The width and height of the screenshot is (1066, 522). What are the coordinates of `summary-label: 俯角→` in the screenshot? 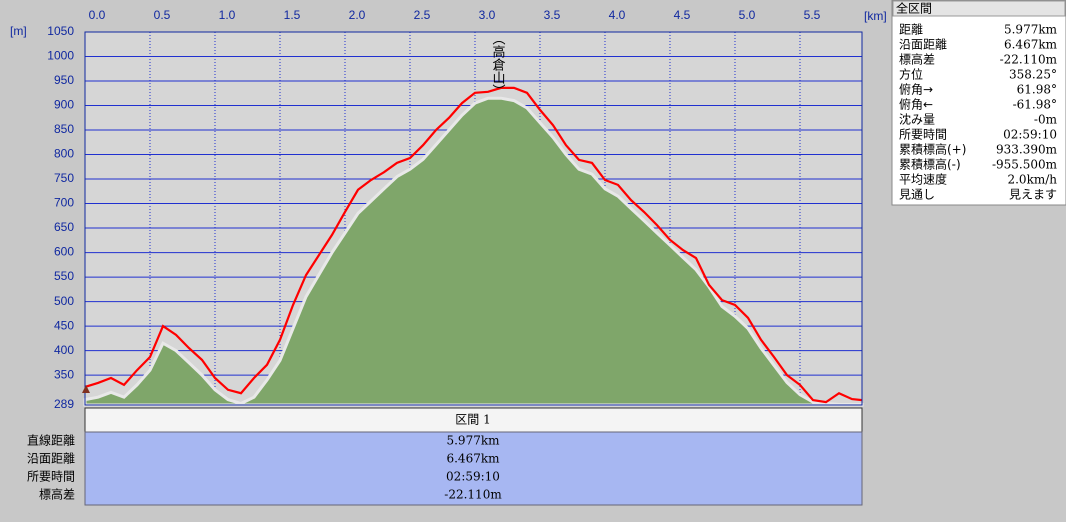 It's located at (916, 89).